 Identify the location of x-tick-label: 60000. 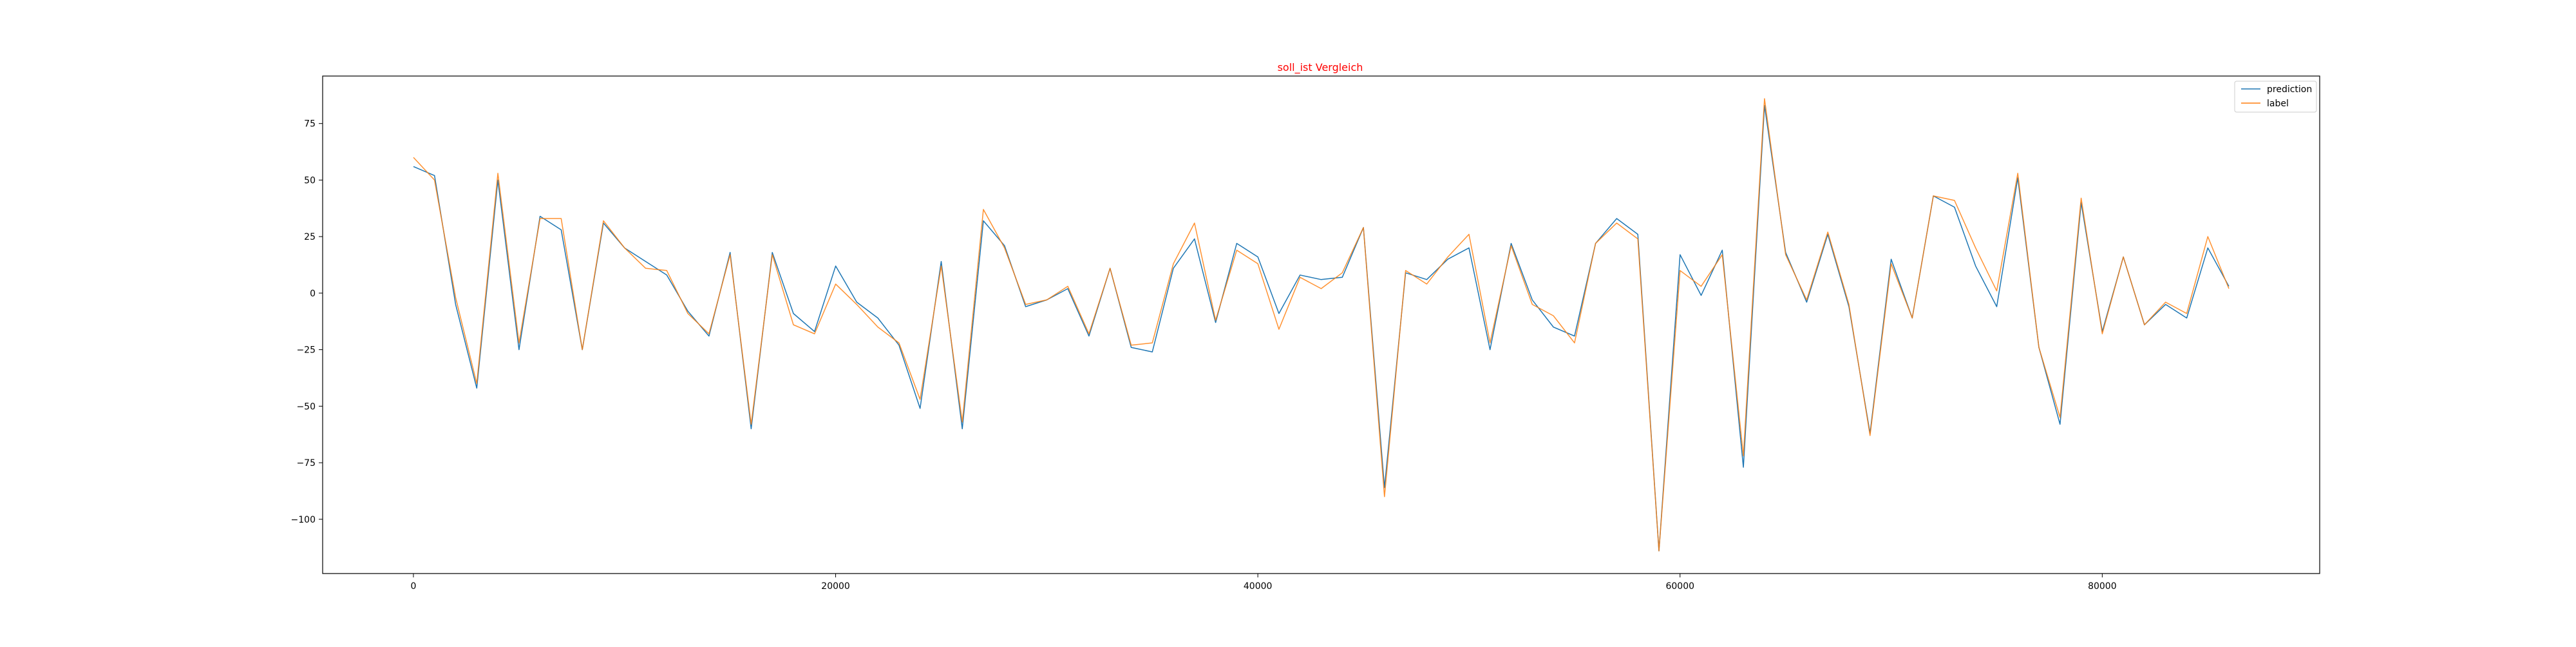
(1679, 586).